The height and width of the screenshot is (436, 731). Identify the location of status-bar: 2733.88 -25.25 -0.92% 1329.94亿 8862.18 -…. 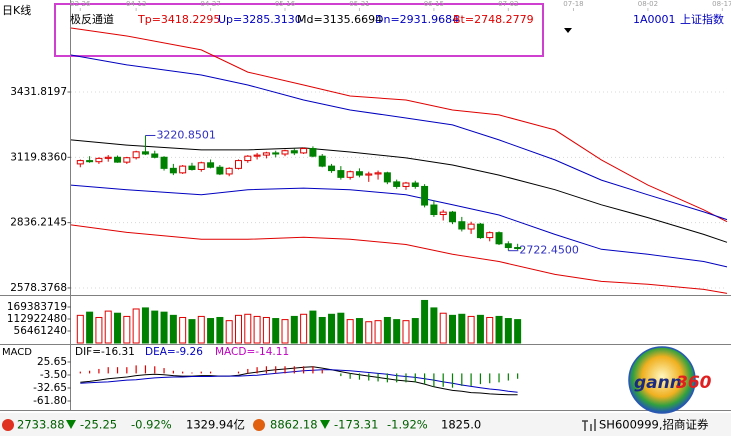
(365, 424).